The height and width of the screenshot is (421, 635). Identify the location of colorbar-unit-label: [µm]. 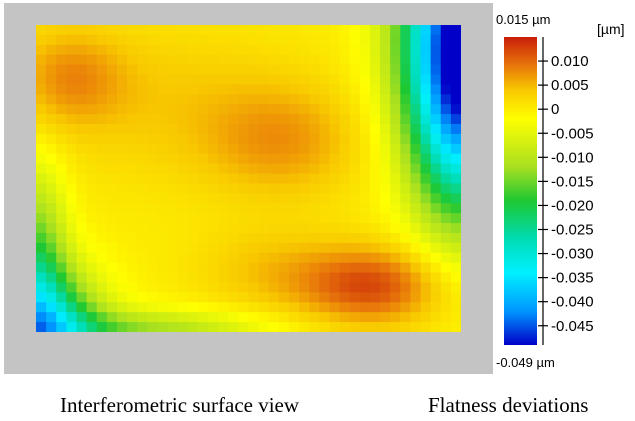
(611, 29).